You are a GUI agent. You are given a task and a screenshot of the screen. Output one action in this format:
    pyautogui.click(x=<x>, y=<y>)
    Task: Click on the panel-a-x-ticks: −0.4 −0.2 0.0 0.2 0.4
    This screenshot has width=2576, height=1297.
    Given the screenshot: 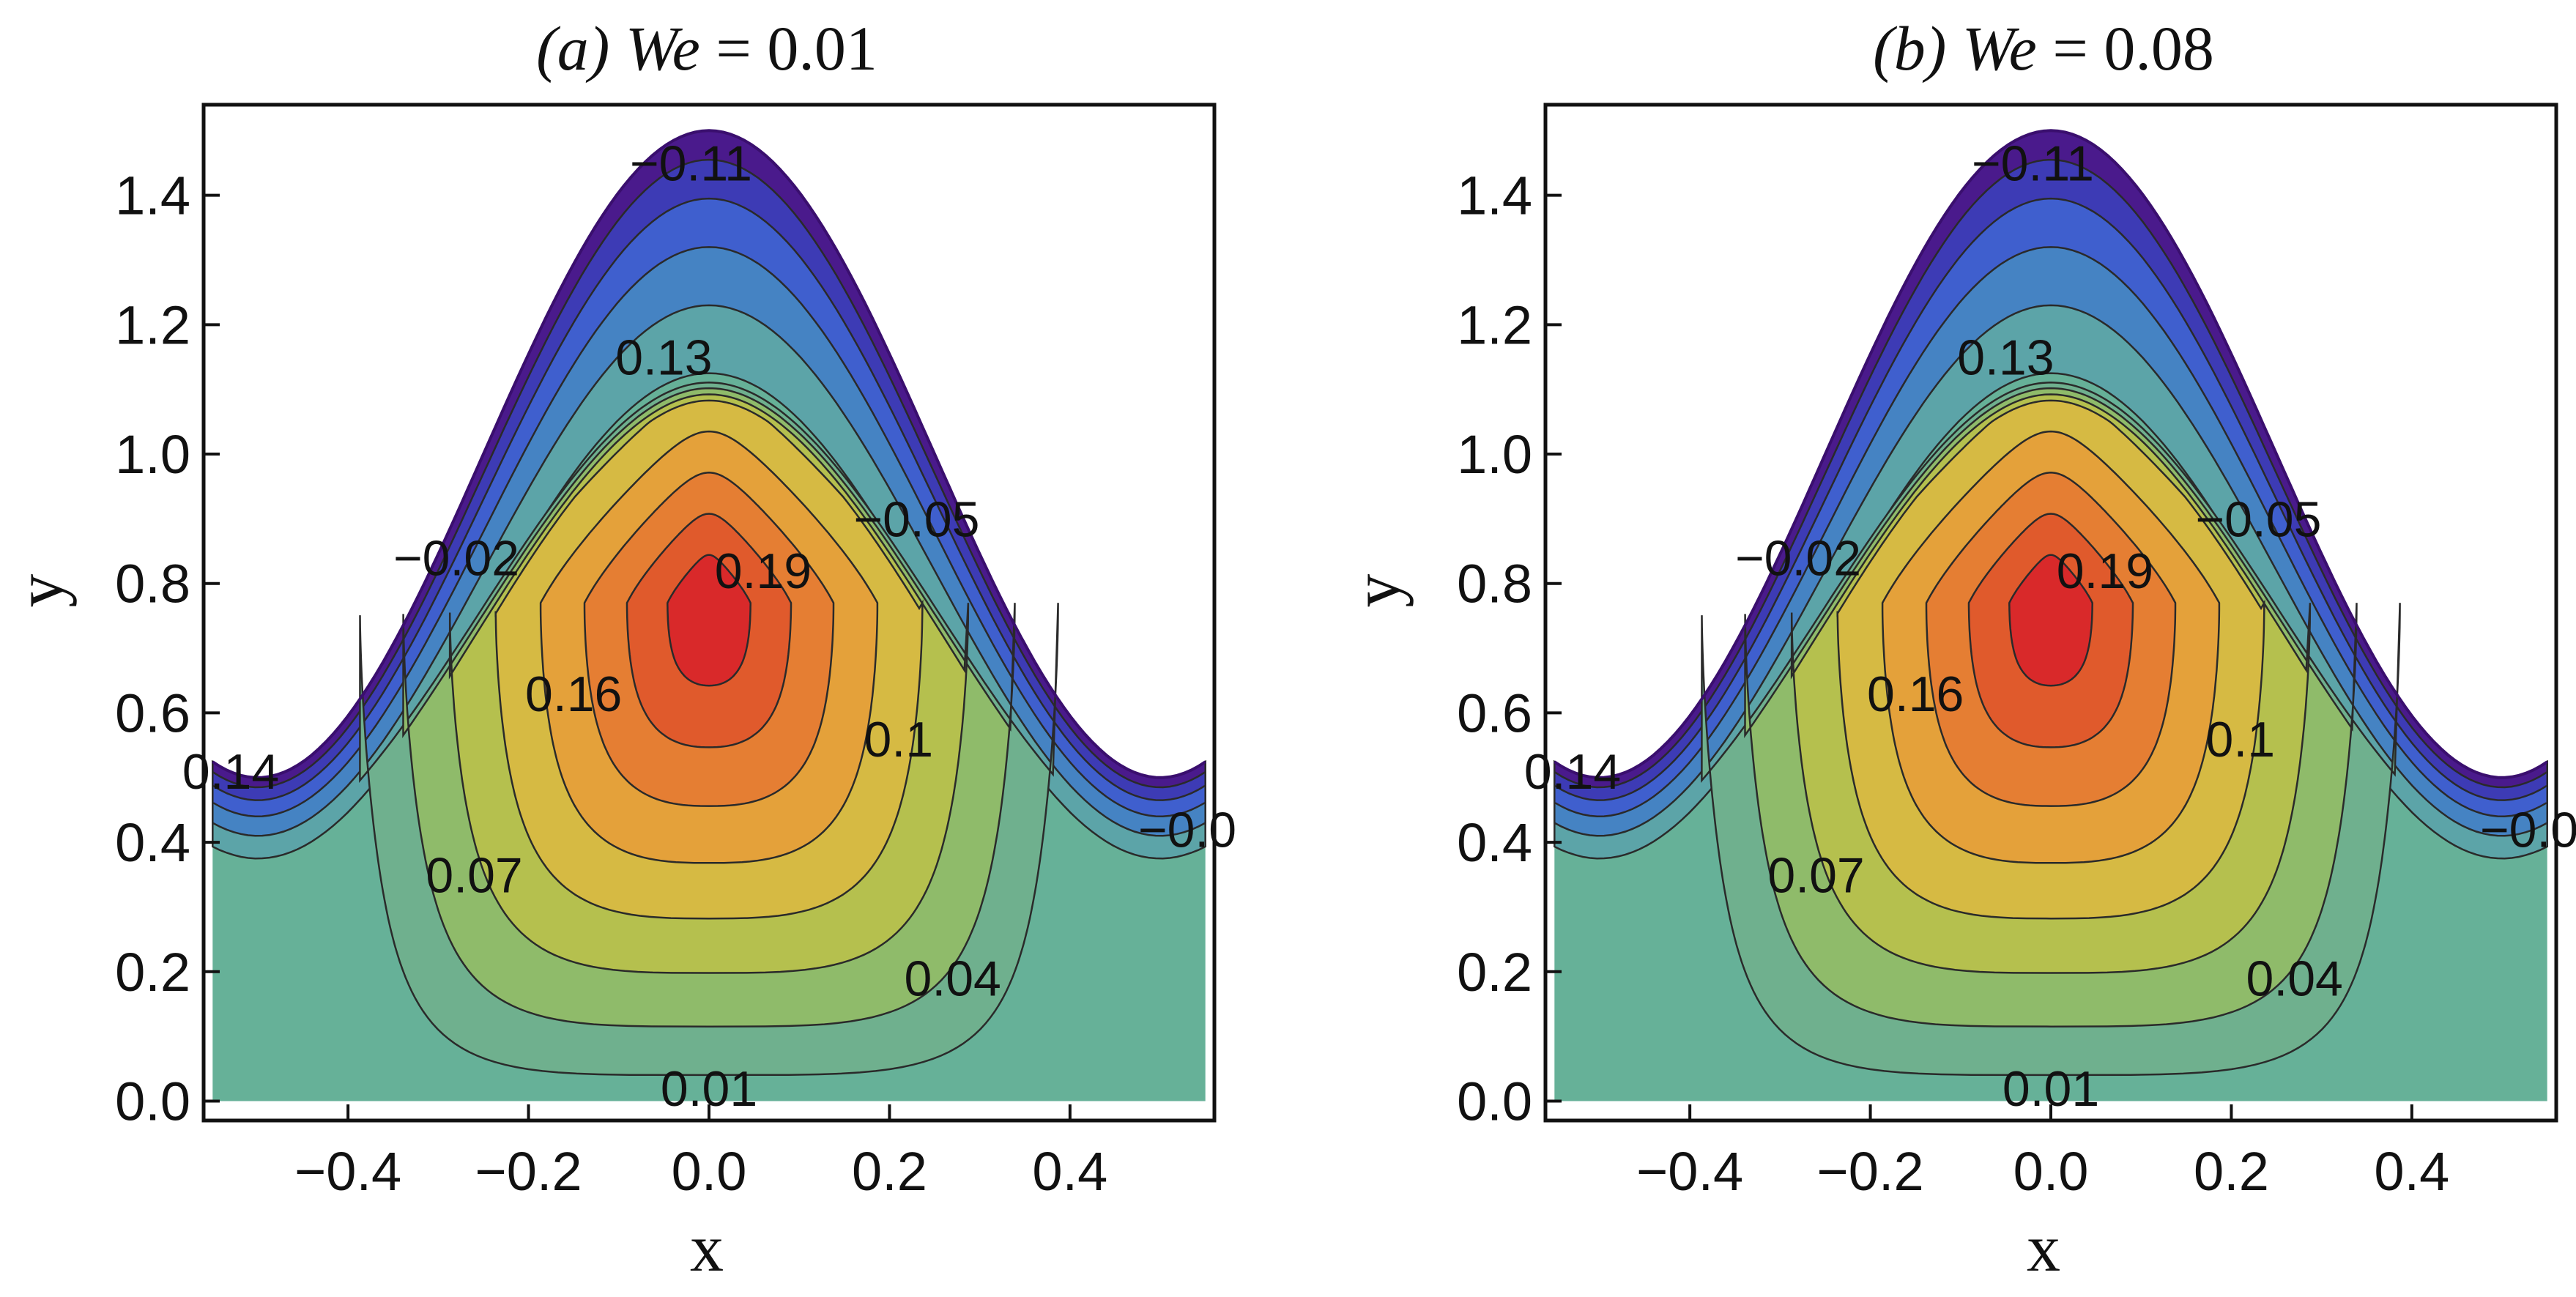 What is the action you would take?
    pyautogui.click(x=700, y=1153)
    